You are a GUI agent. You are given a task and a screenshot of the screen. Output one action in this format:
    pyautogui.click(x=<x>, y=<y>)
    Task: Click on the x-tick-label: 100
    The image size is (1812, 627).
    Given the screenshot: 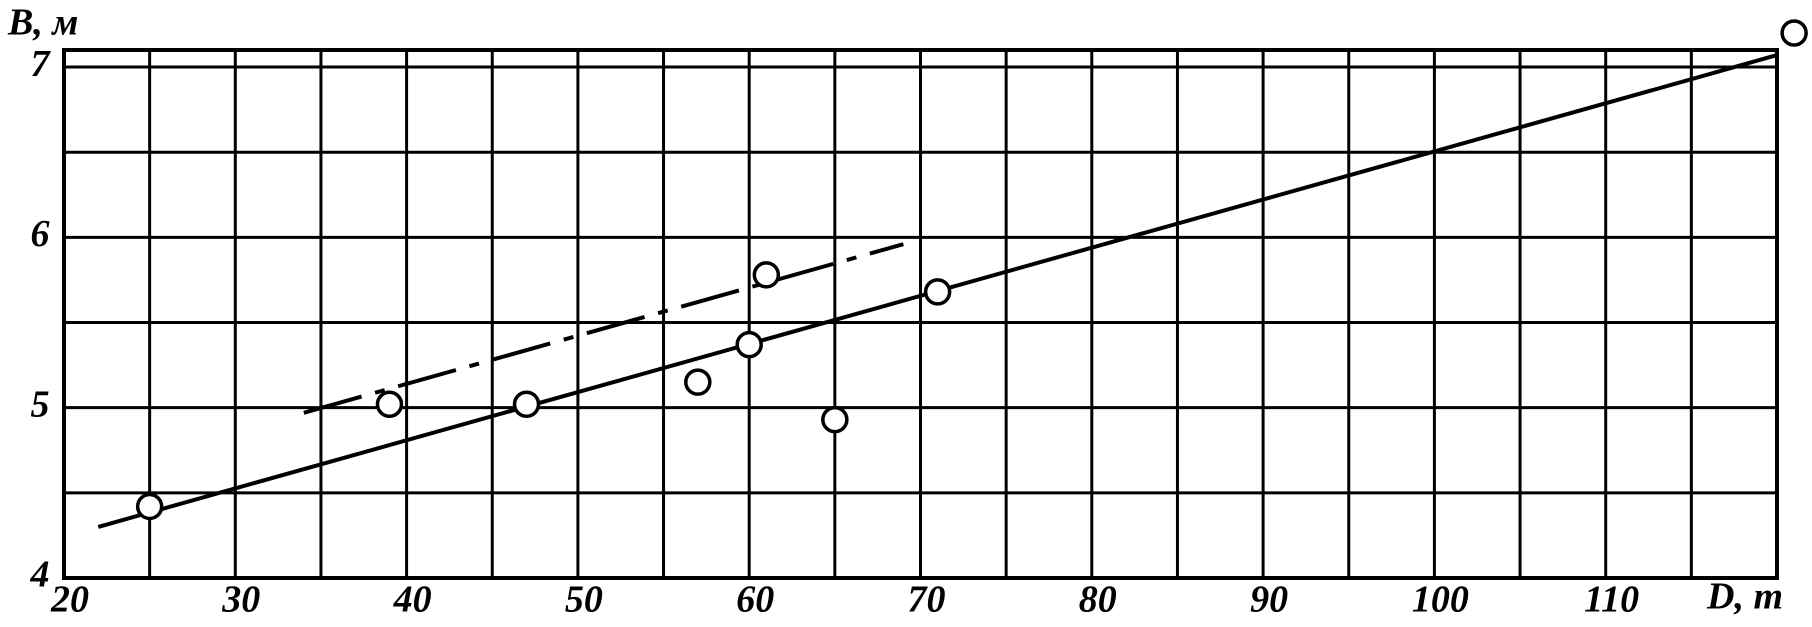 What is the action you would take?
    pyautogui.click(x=1440, y=600)
    